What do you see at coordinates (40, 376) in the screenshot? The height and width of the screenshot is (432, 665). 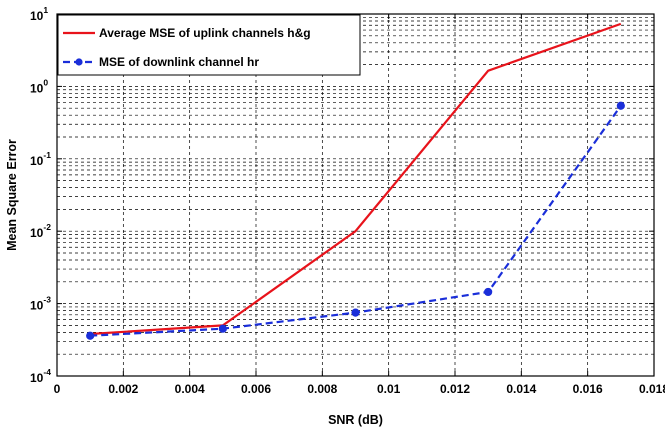 I see `y-tick-label: 10⁻⁴` at bounding box center [40, 376].